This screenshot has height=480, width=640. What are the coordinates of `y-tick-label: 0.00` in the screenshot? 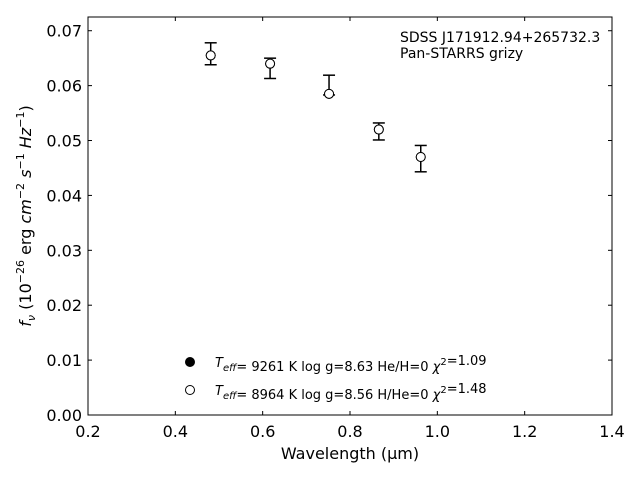 It's located at (64, 415).